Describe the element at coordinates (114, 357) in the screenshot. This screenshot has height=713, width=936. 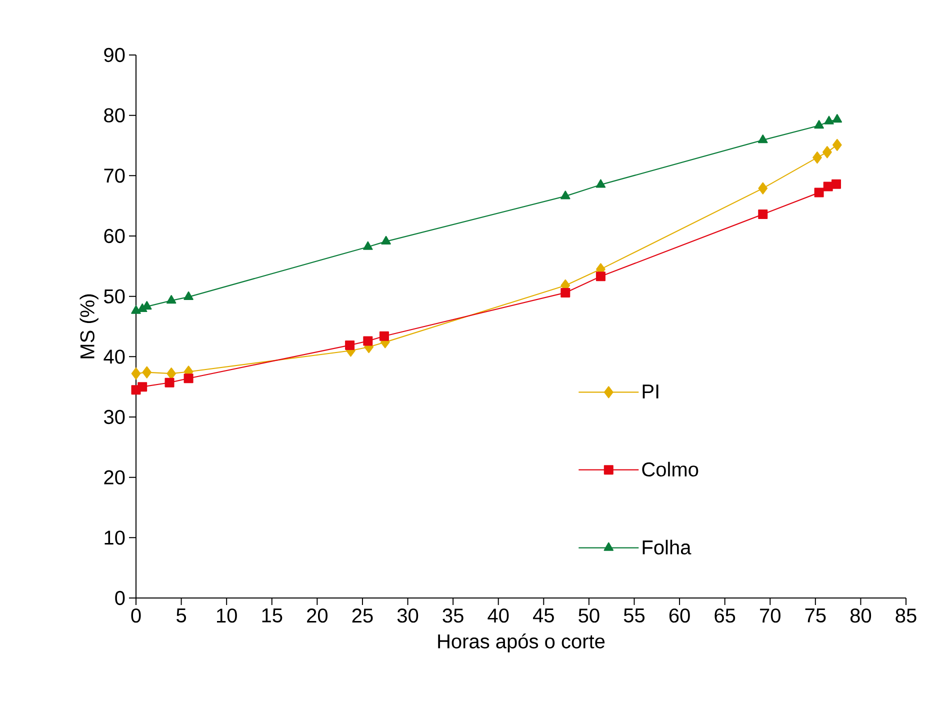
I see `y-tick-label: 40` at that location.